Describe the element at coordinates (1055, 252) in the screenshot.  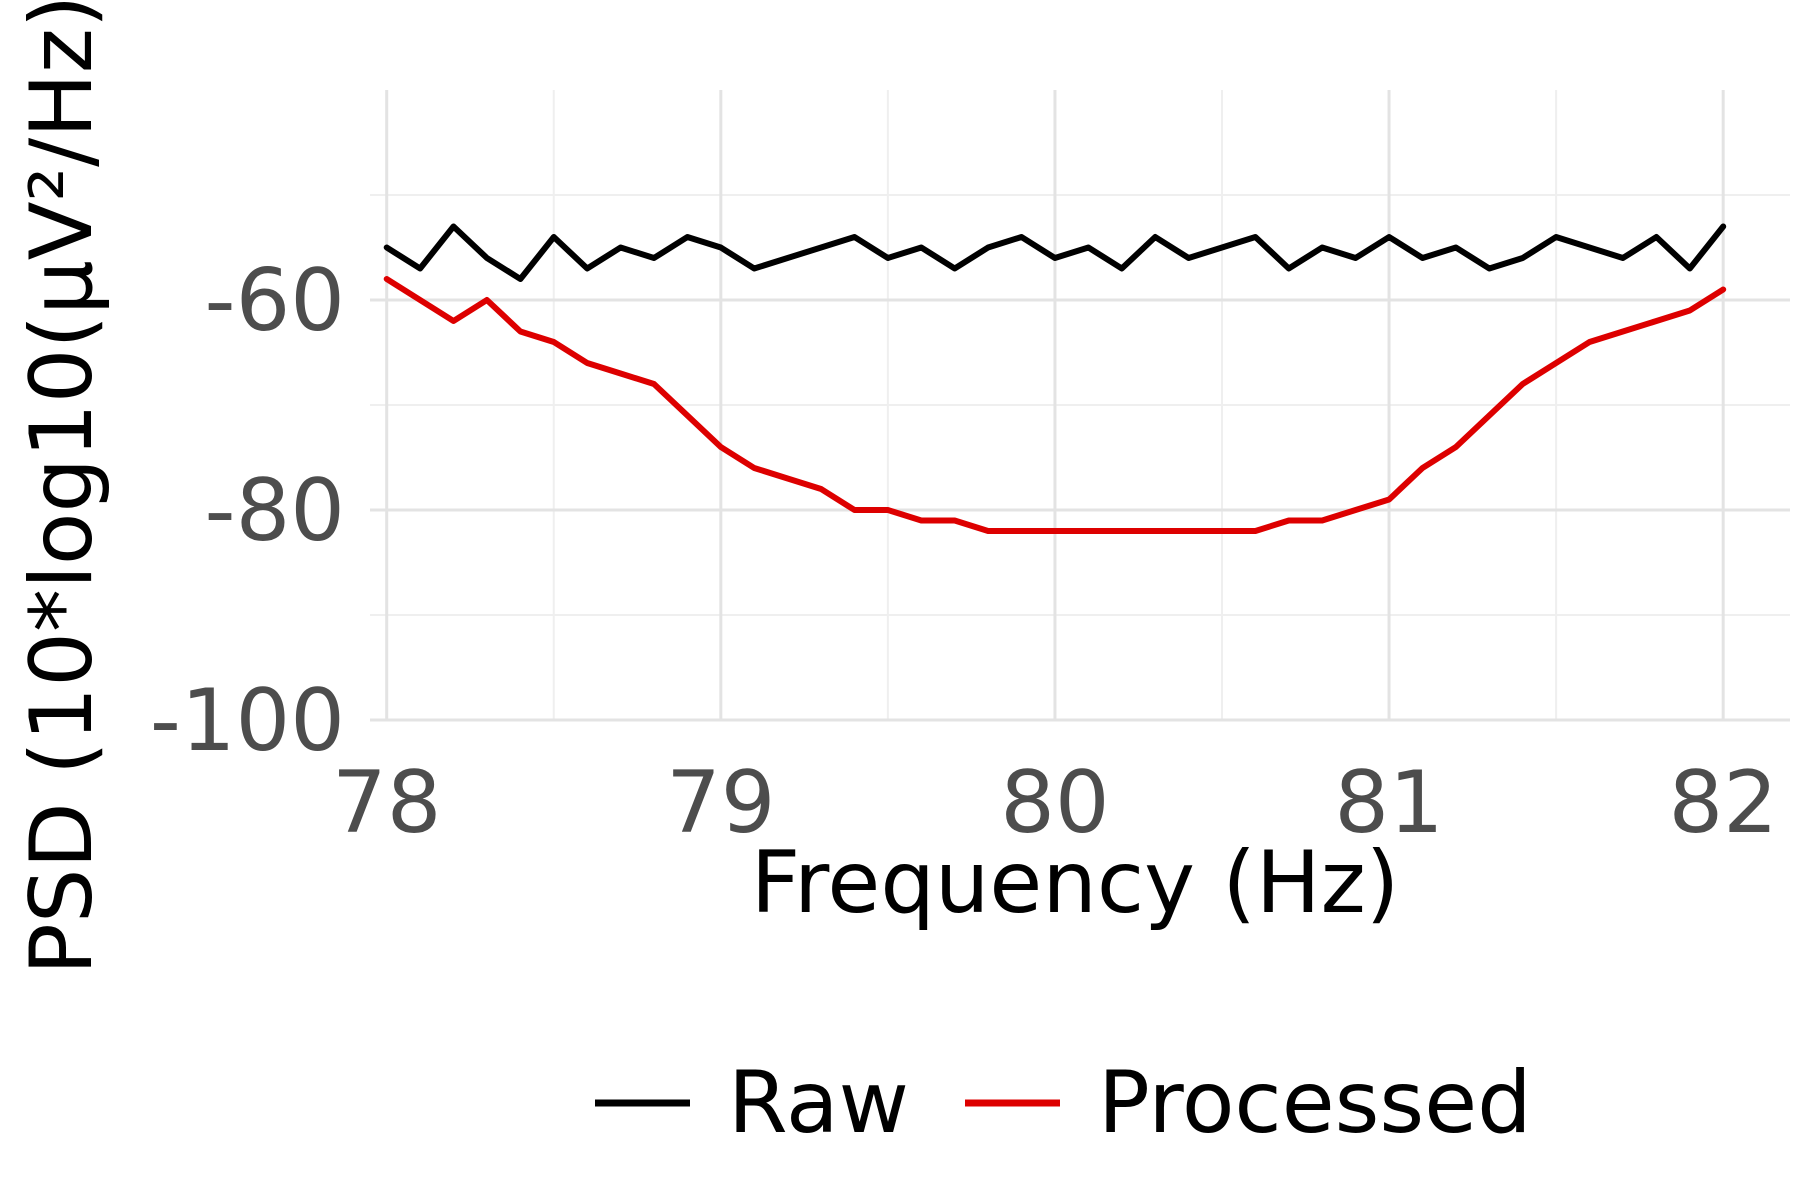
I see `series-line-raw` at that location.